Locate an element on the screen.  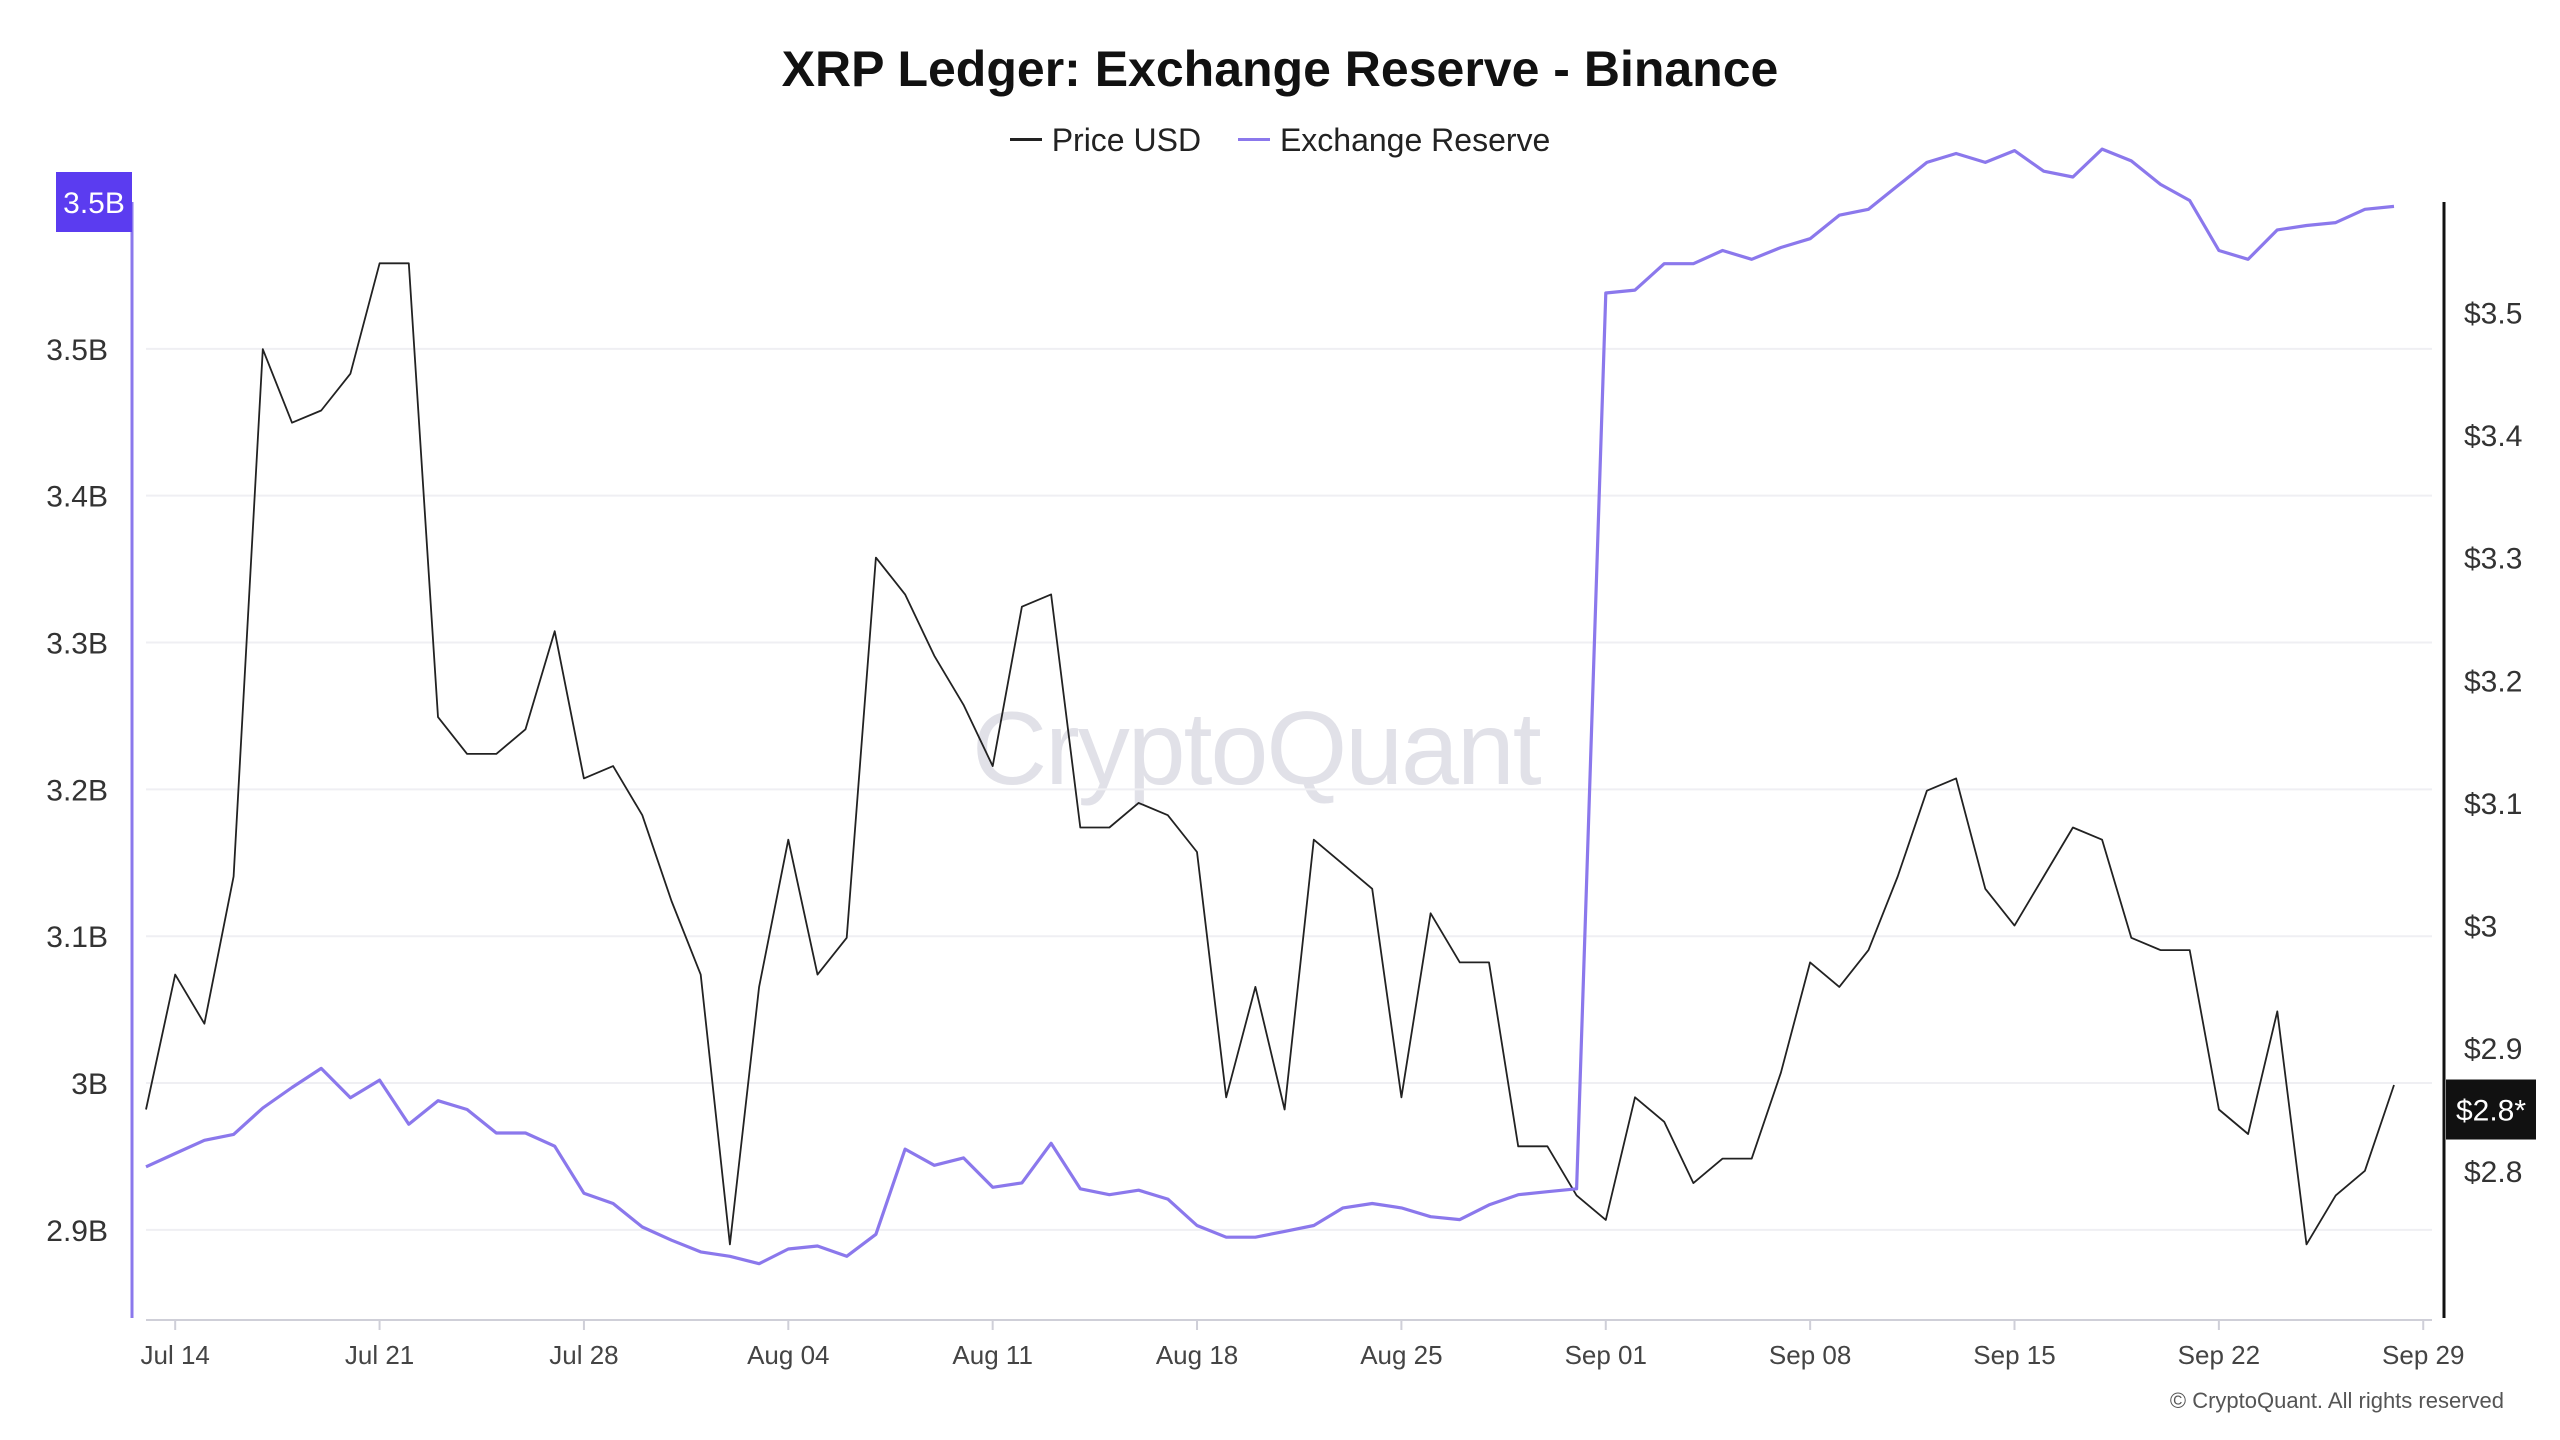
legend-item-price: Price USD is located at coordinates (1105, 140).